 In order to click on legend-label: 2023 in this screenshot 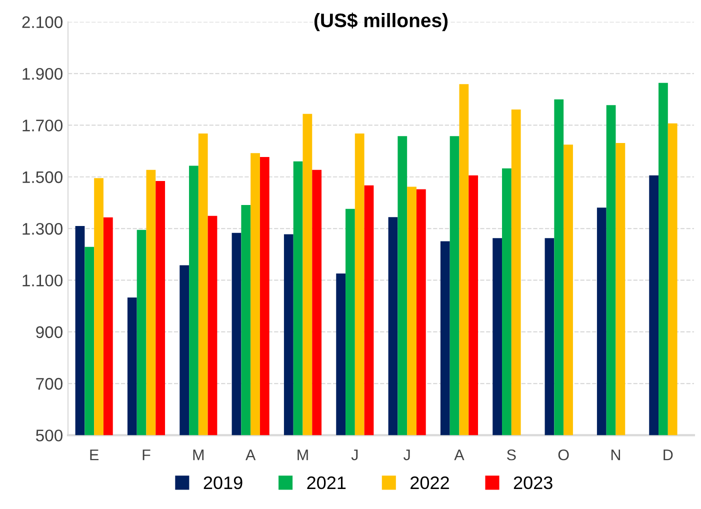, I will do `click(533, 483)`.